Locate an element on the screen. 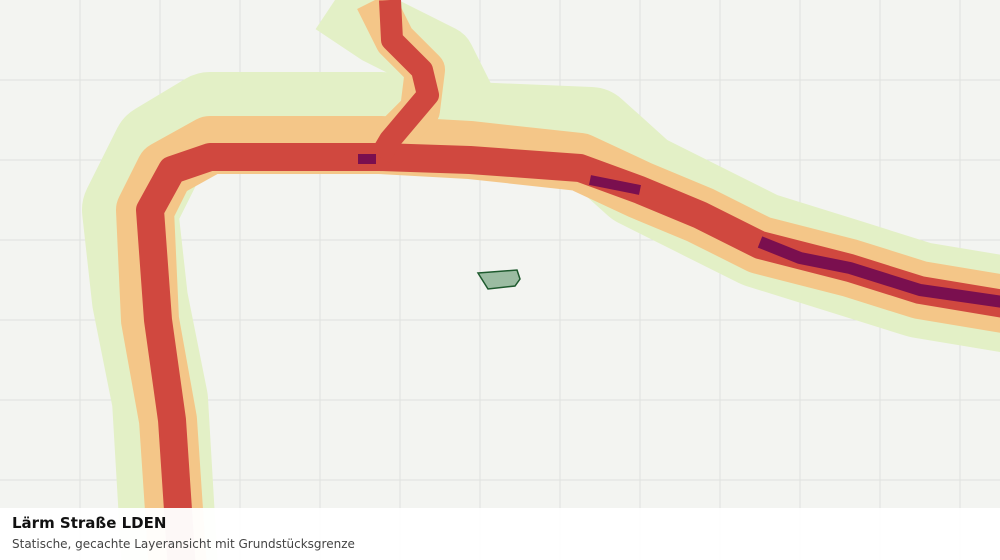  parcel-boundary is located at coordinates (498, 279).